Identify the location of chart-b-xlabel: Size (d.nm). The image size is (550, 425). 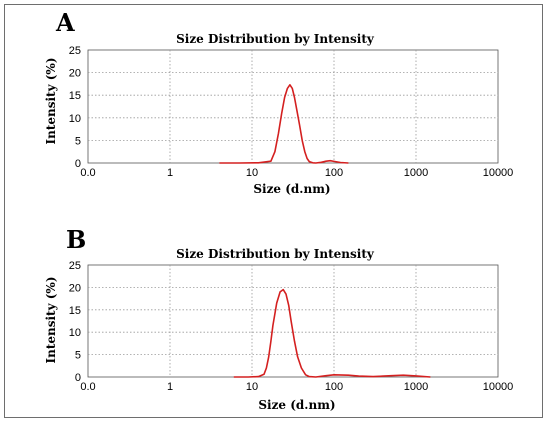
(296, 405).